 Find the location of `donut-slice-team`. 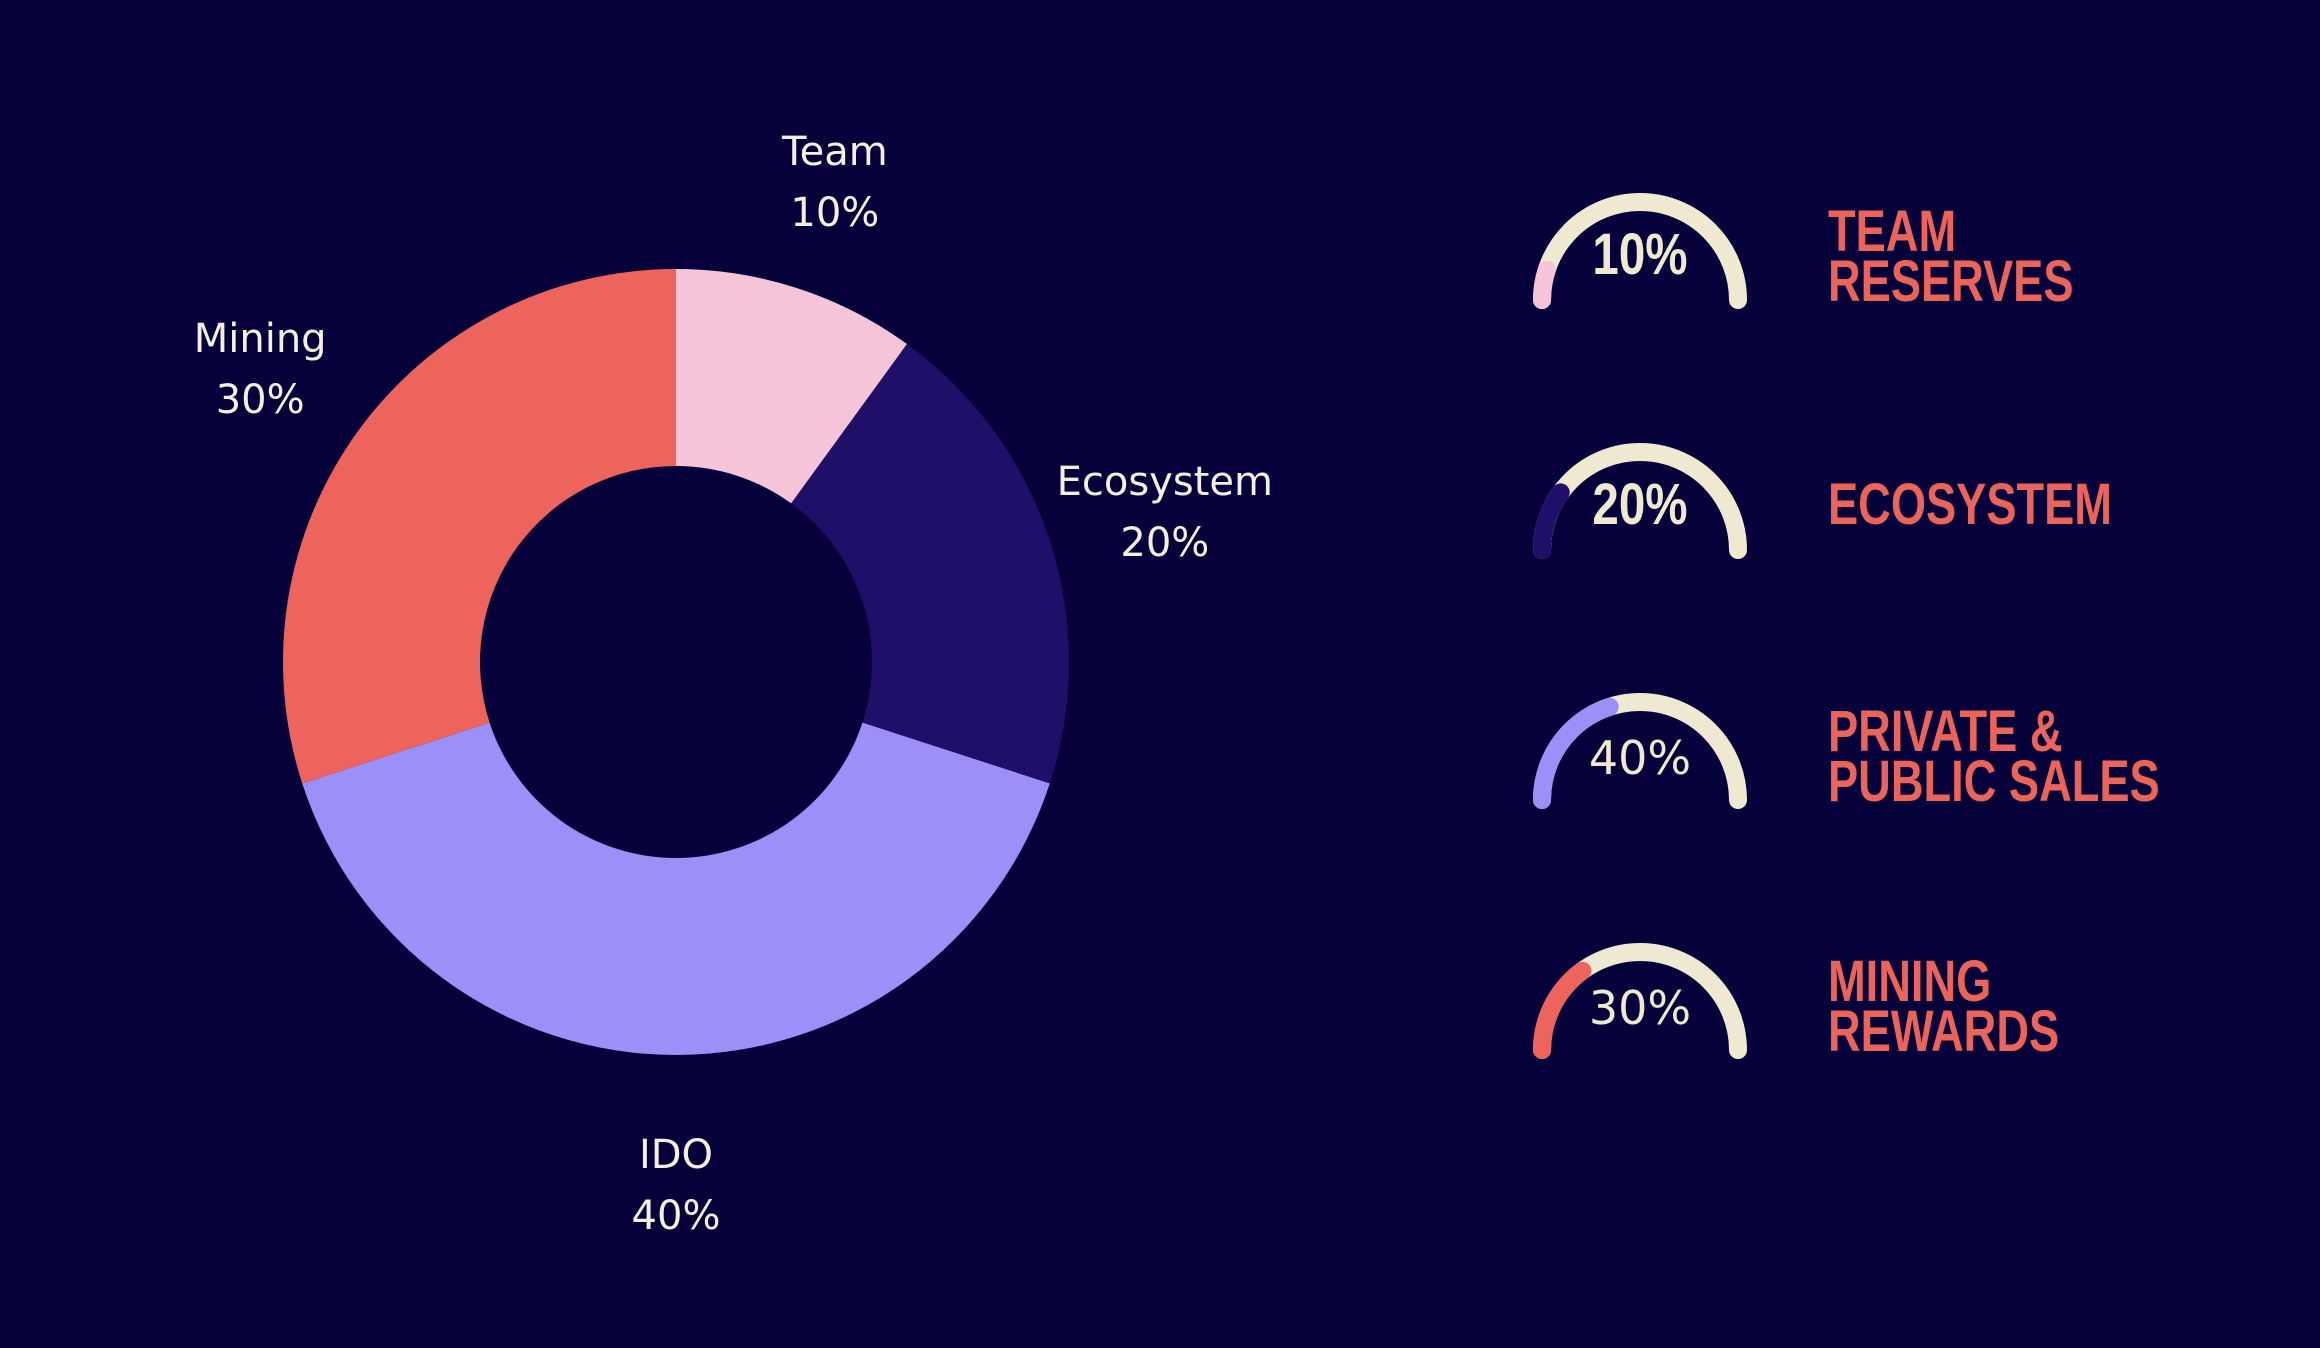

donut-slice-team is located at coordinates (791, 386).